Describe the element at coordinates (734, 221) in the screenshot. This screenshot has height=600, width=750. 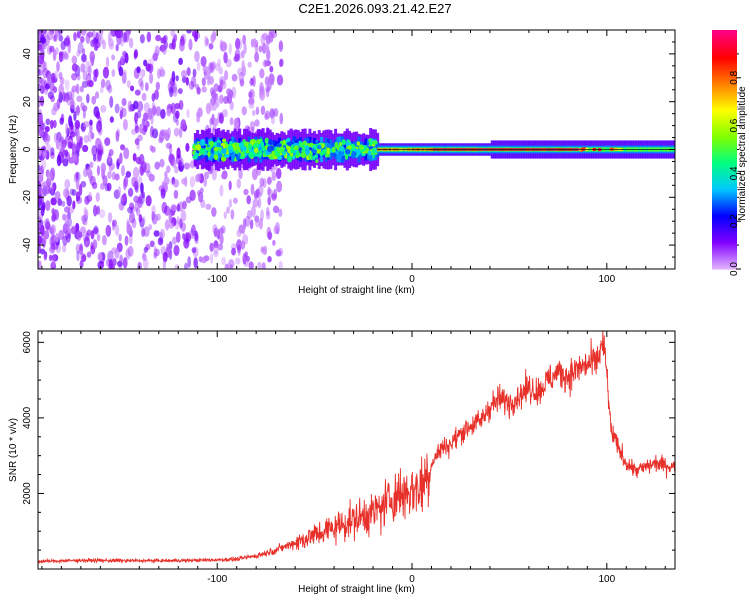
I see `colorbar-tick-label: 0.2` at that location.